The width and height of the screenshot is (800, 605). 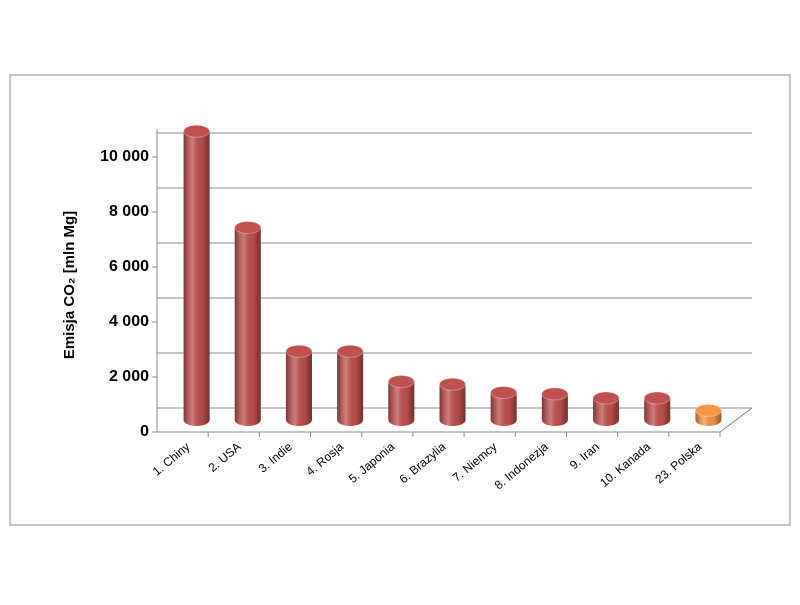 What do you see at coordinates (124, 156) in the screenshot?
I see `y-tick-label: 10 000` at bounding box center [124, 156].